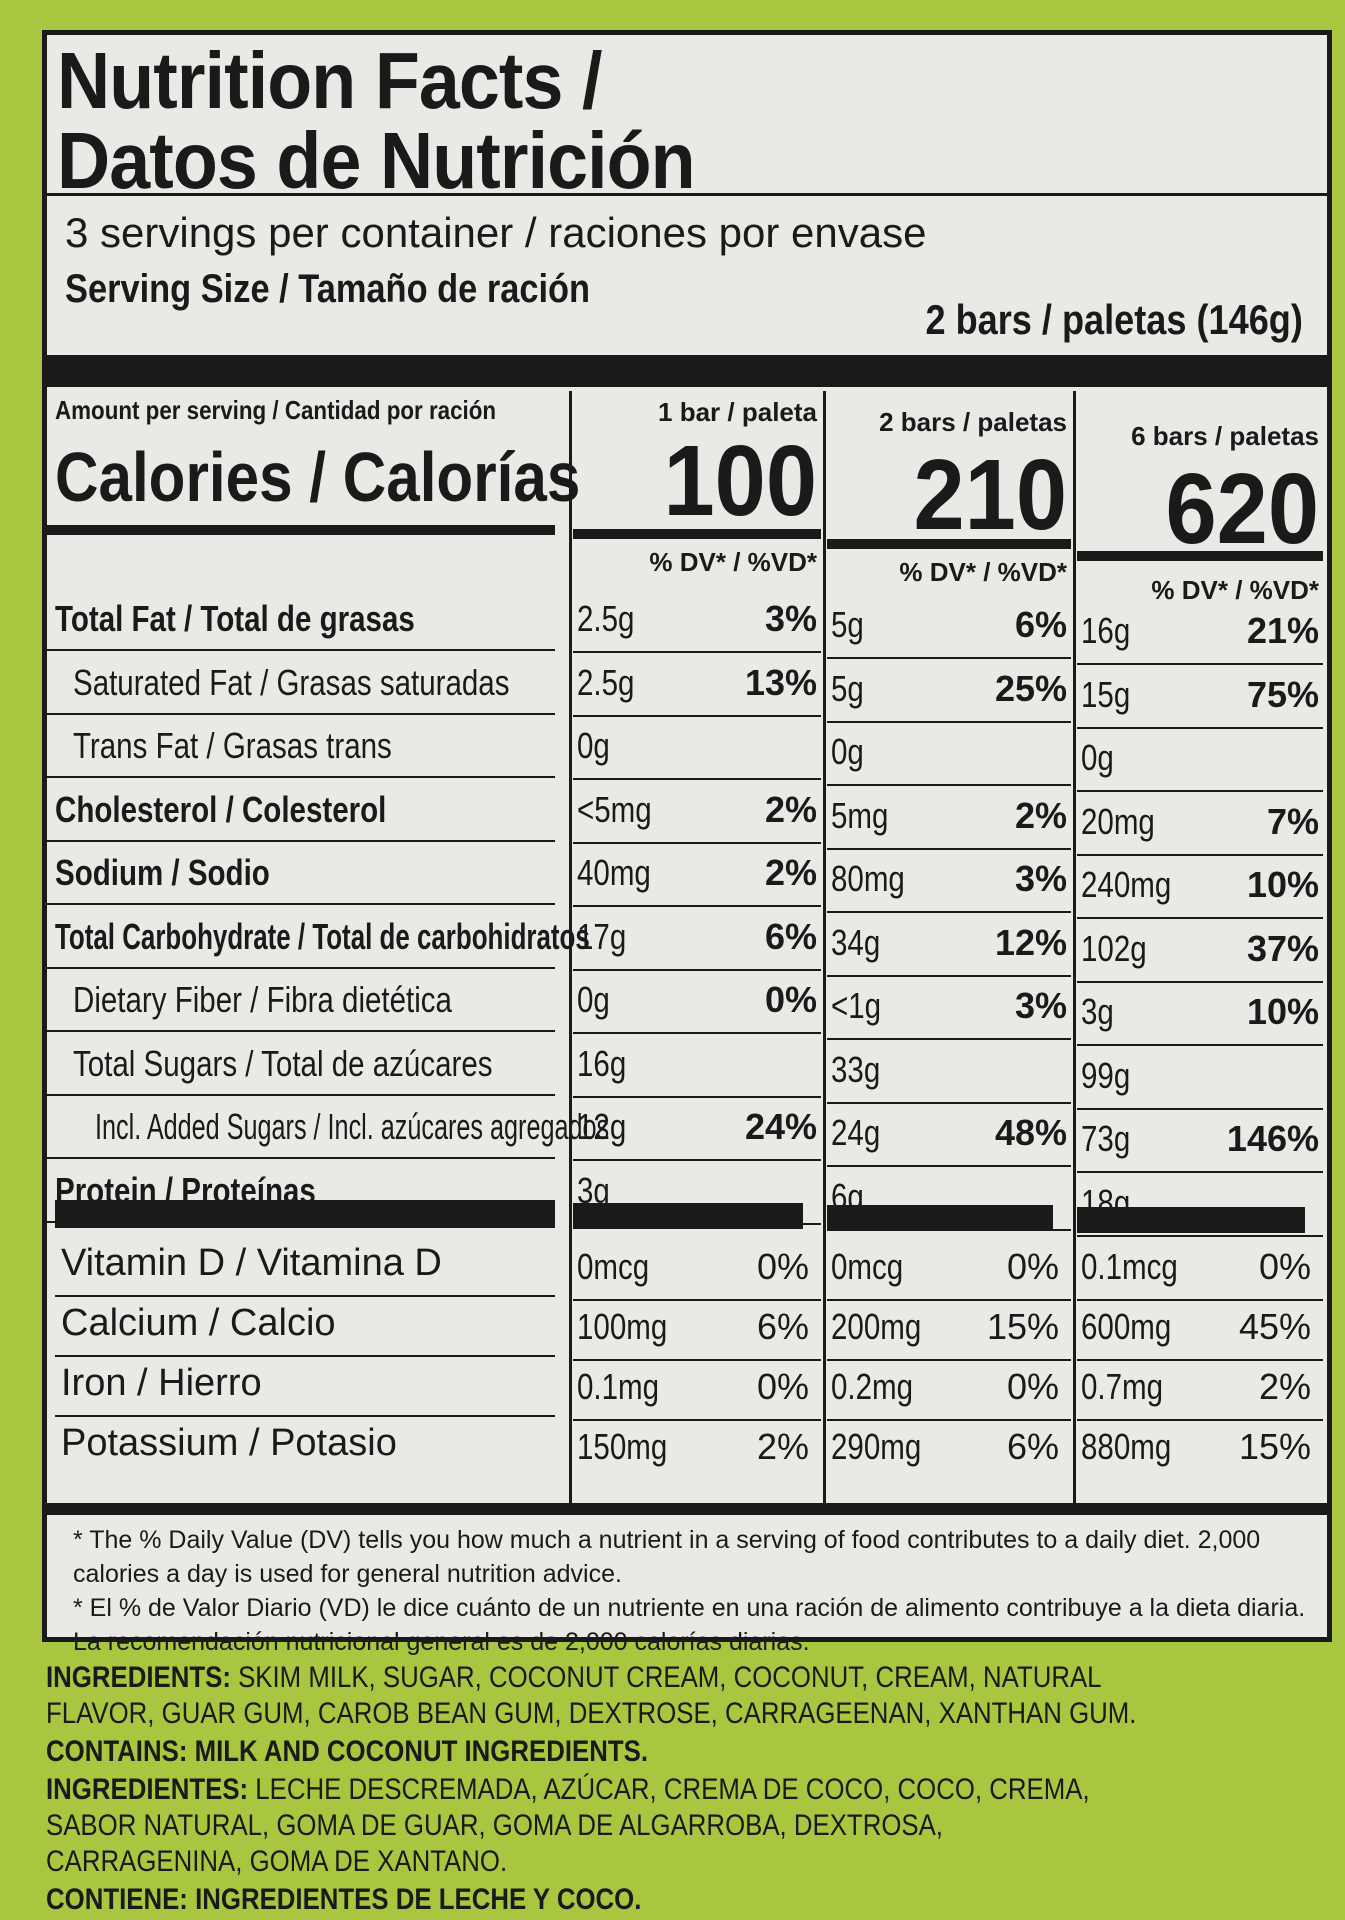 The image size is (1345, 1920). Describe the element at coordinates (1225, 436) in the screenshot. I see `column-header: 6 bars / paletas` at that location.